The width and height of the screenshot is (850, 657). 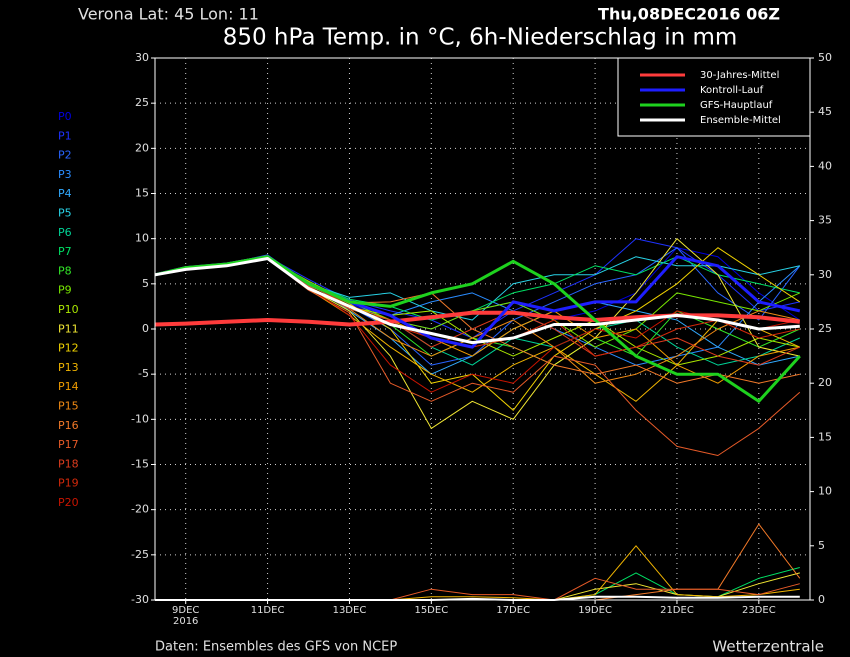 I want to click on y-tick-label: -15, so click(x=140, y=464).